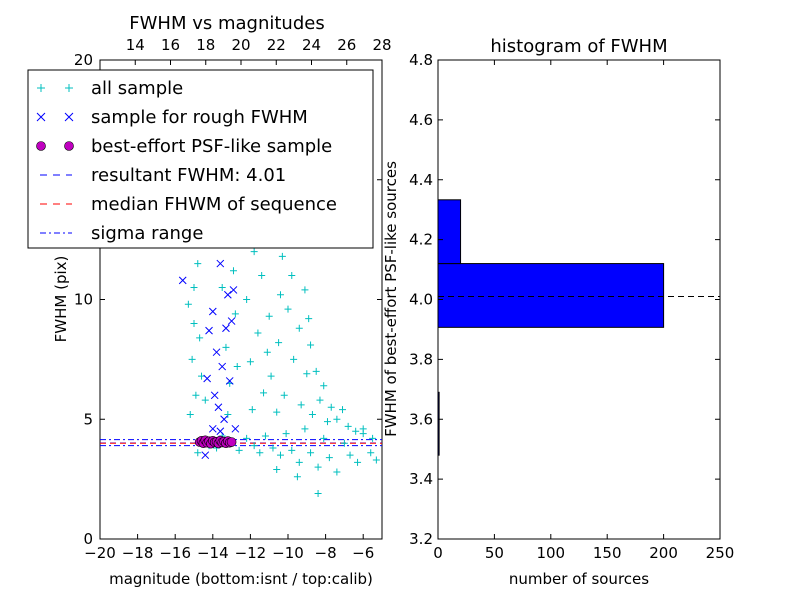 The width and height of the screenshot is (800, 600). I want to click on y-tick-label: 3.6, so click(421, 419).